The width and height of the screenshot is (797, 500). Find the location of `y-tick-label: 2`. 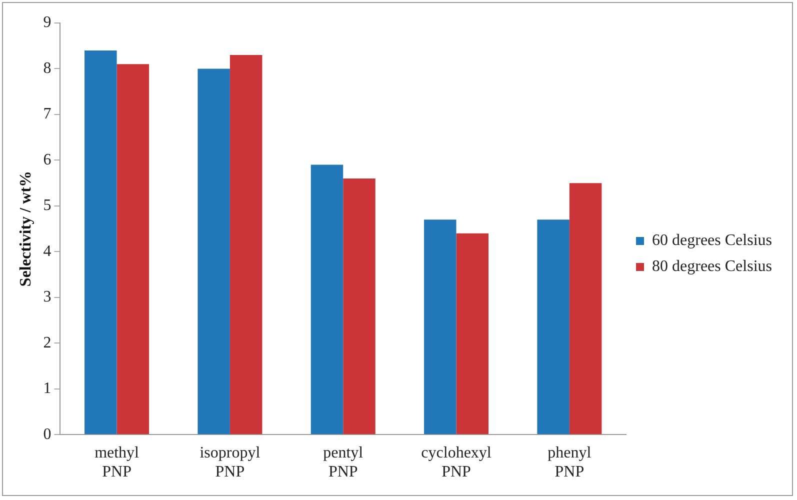

y-tick-label: 2 is located at coordinates (47, 343).